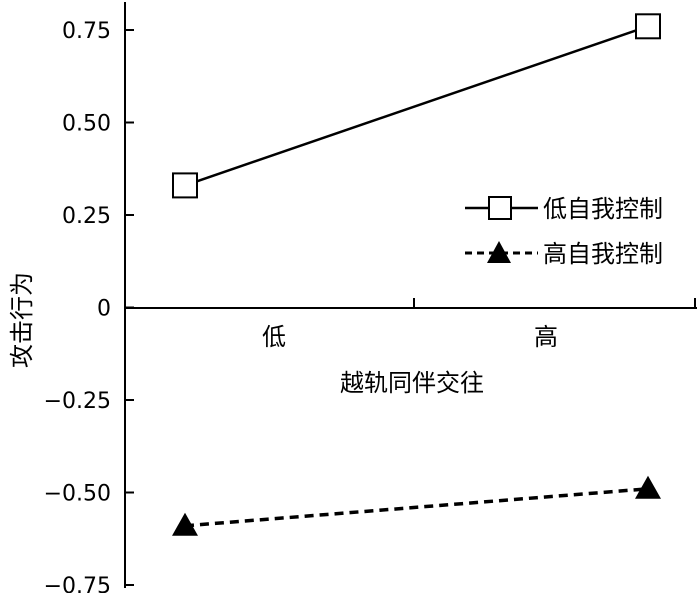  Describe the element at coordinates (86, 124) in the screenshot. I see `y-tick-label: 0.50` at that location.